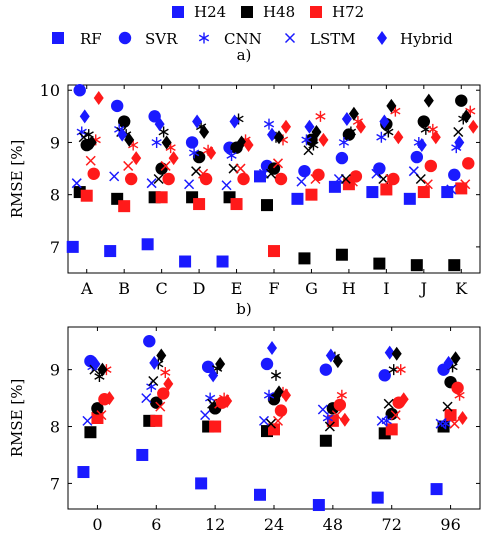 The image size is (489, 554). What do you see at coordinates (386, 288) in the screenshot?
I see `x-tick-label: I` at bounding box center [386, 288].